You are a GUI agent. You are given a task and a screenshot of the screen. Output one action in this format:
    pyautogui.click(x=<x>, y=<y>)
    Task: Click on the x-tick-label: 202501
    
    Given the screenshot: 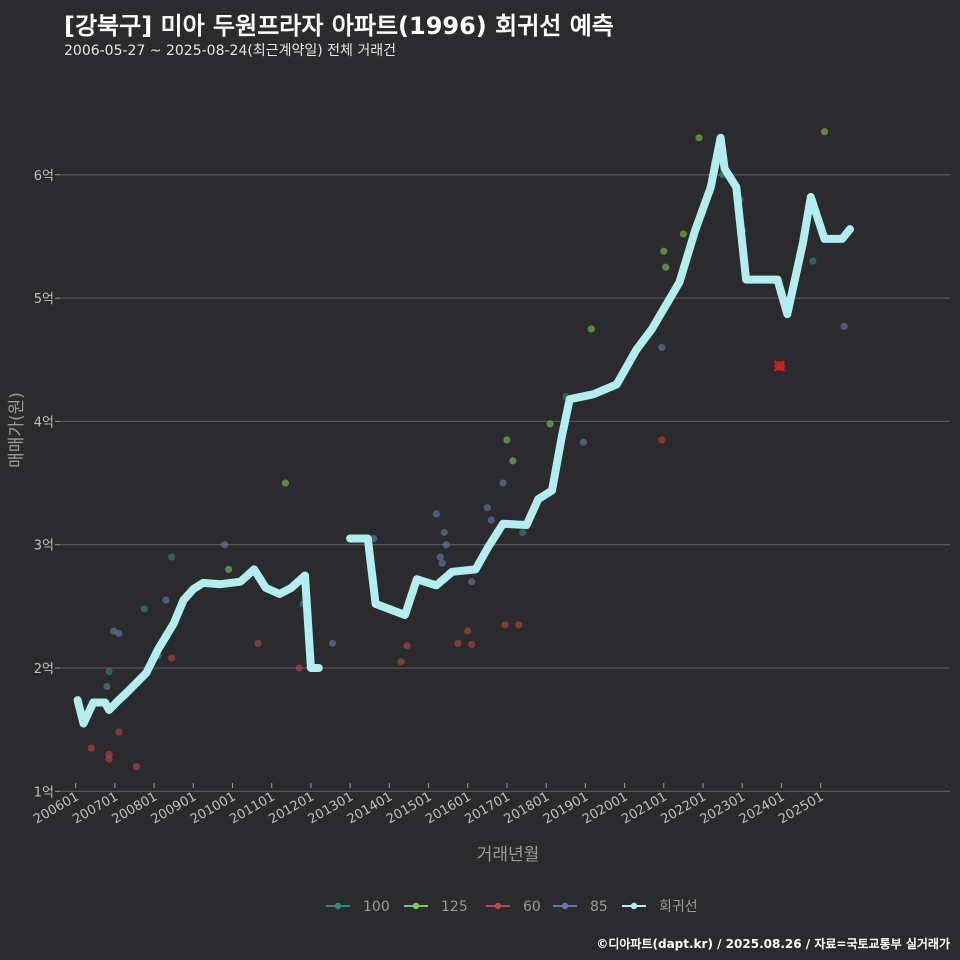 What is the action you would take?
    pyautogui.click(x=801, y=808)
    